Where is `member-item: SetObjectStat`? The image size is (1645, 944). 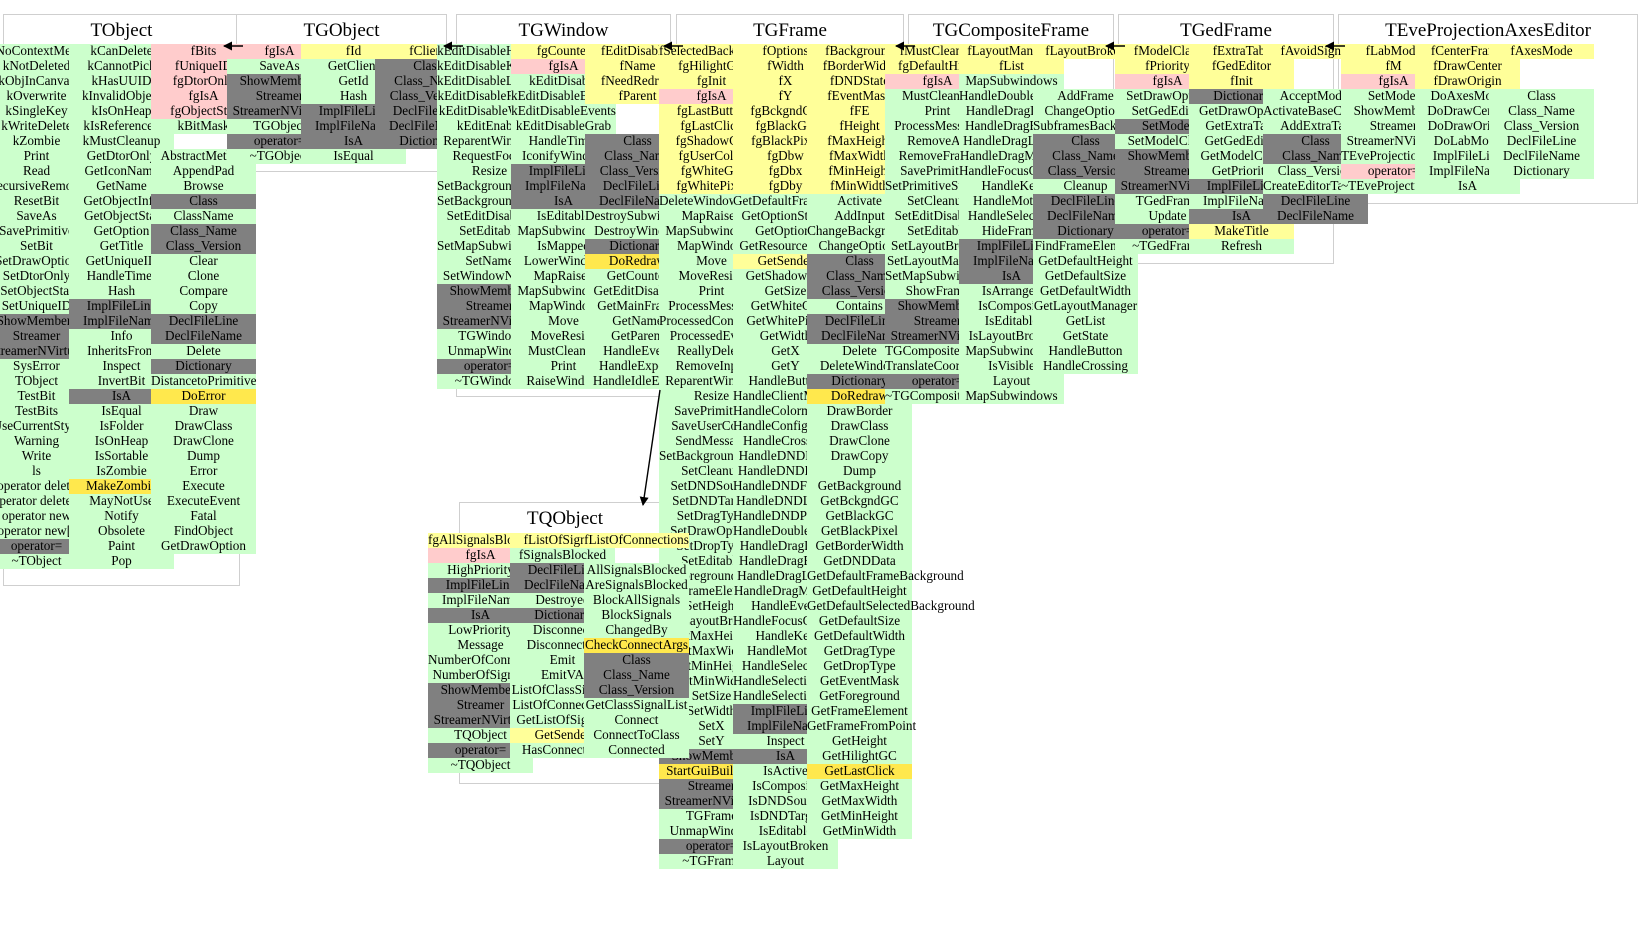
member-item: SetObjectStat is located at coordinates (44, 291).